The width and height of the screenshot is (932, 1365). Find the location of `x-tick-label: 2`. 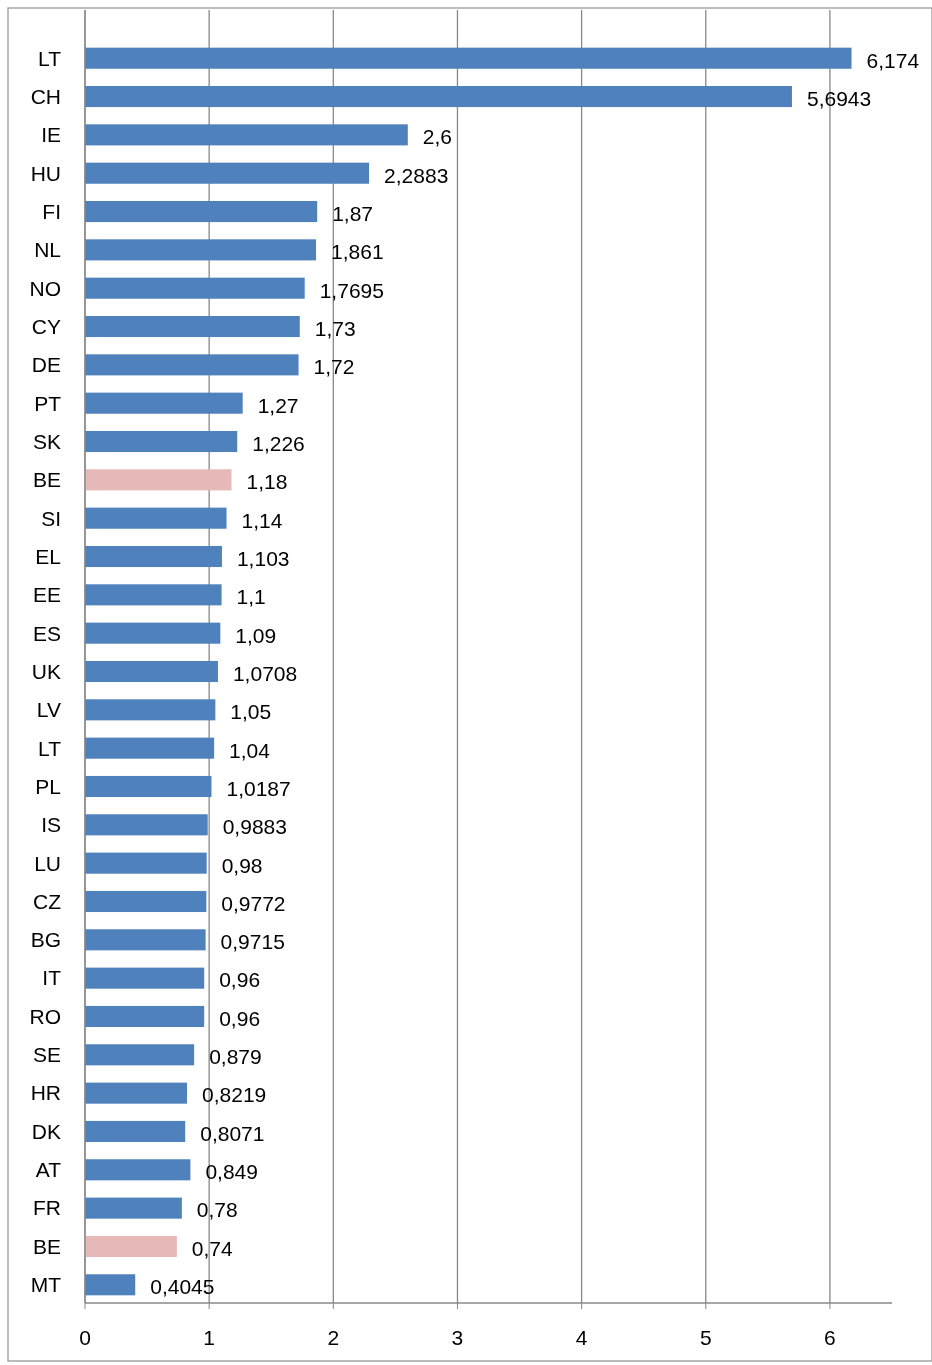

x-tick-label: 2 is located at coordinates (333, 1337).